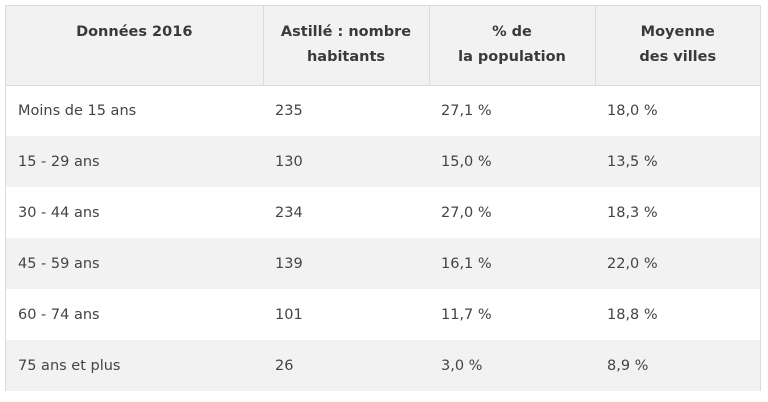 The image size is (768, 402). Describe the element at coordinates (632, 314) in the screenshot. I see `cell-moyenne: 18,8 %` at that location.